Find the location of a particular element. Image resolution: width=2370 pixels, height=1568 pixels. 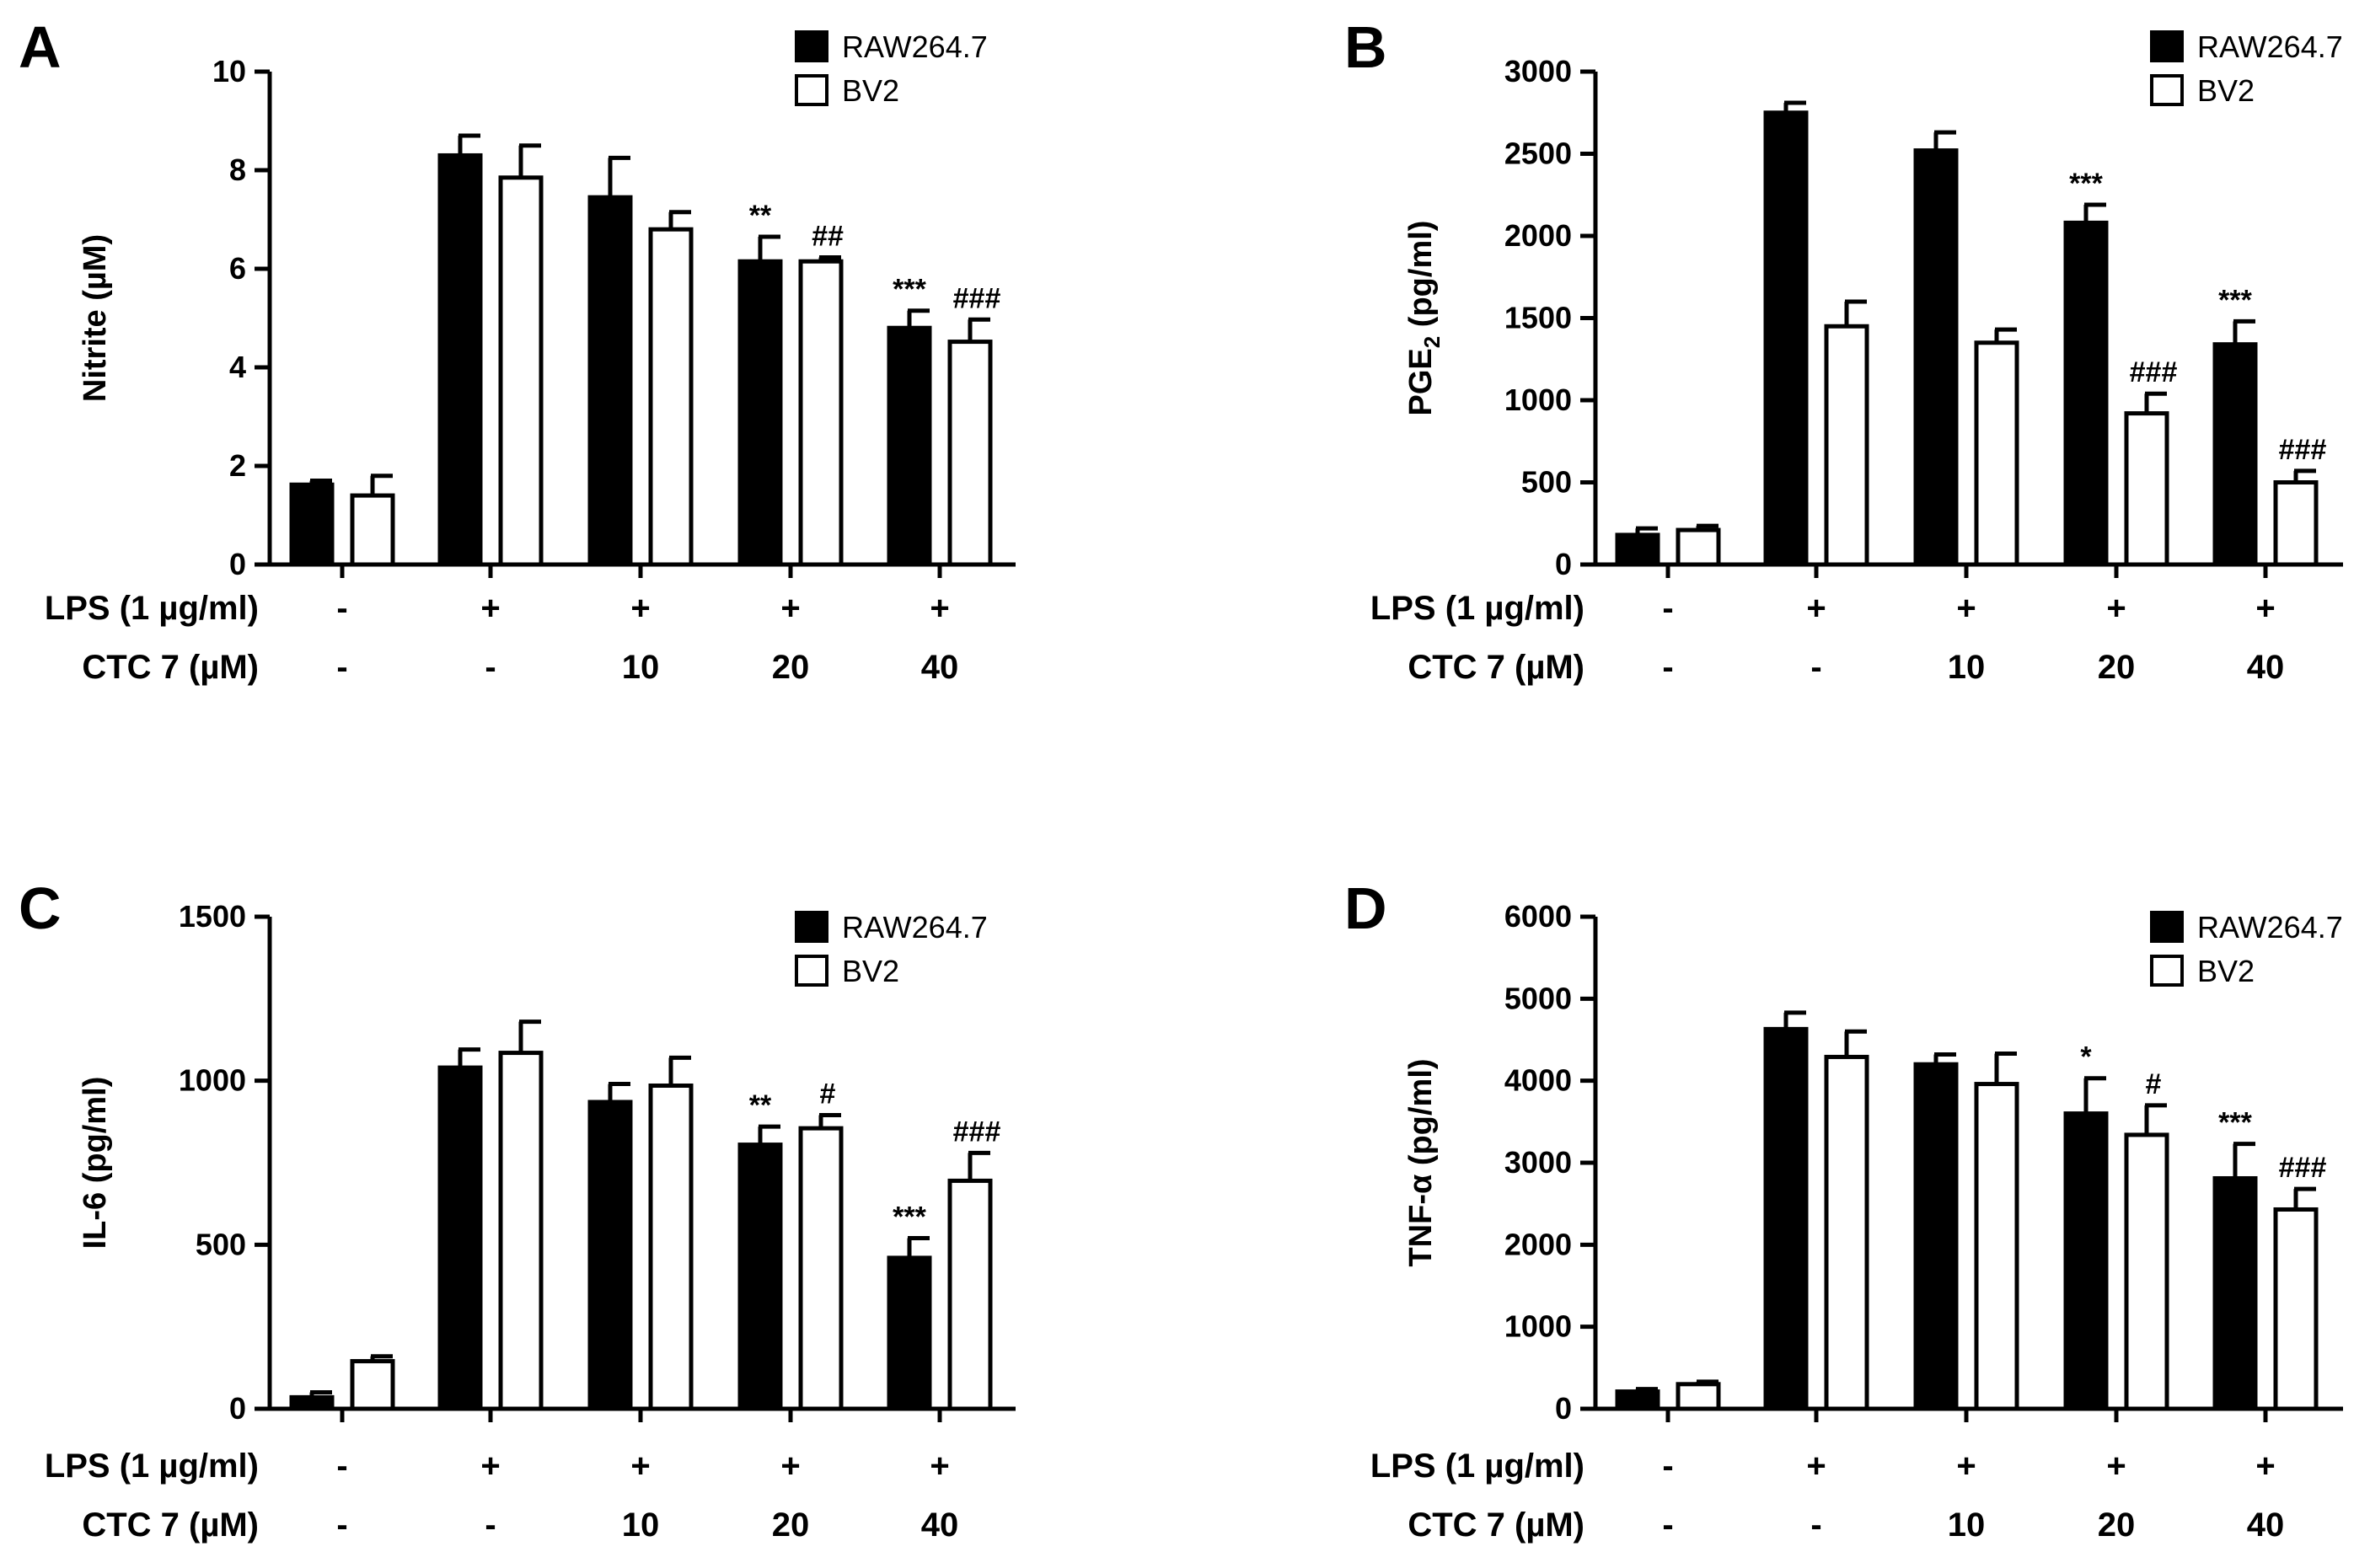

y-tick-label: 4000 is located at coordinates (1538, 1080).